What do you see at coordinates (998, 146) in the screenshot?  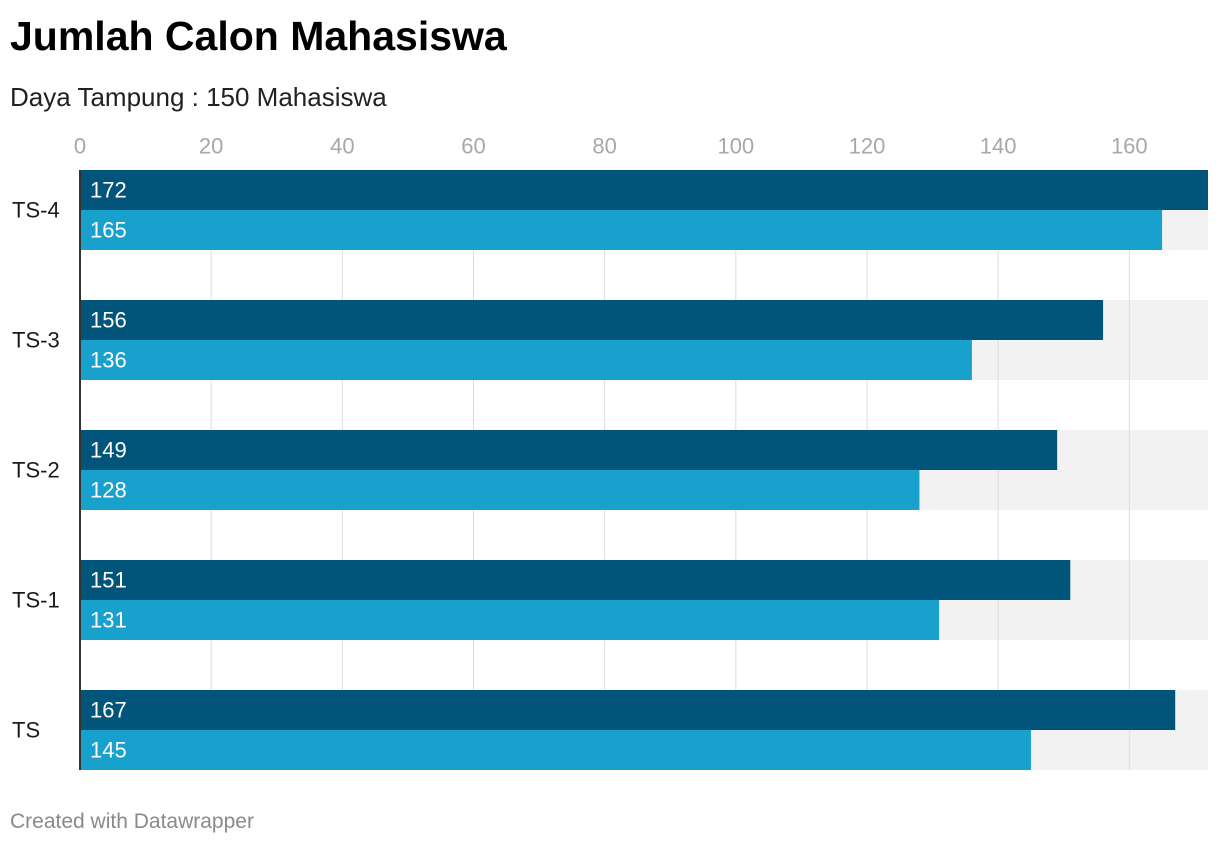 I see `x-tick-label: 140` at bounding box center [998, 146].